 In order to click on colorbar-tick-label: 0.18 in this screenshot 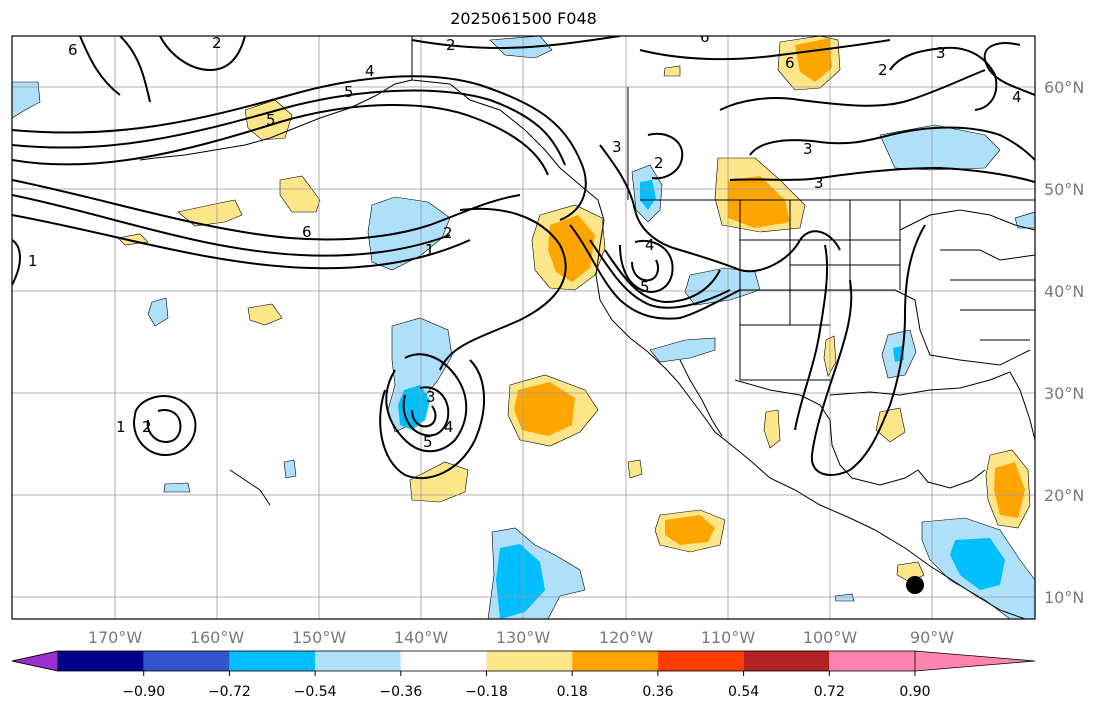, I will do `click(572, 692)`.